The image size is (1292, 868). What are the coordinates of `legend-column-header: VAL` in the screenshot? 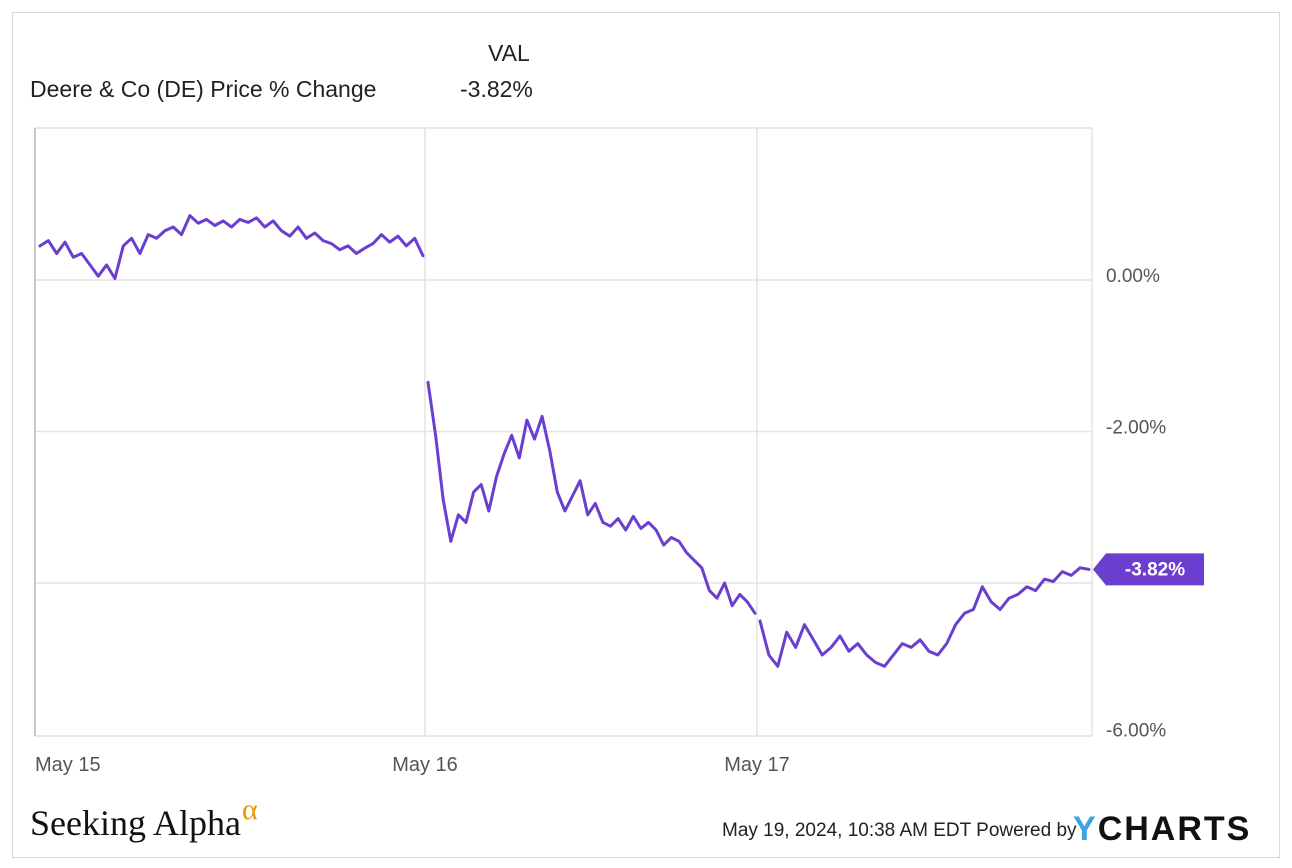 It's located at (509, 53).